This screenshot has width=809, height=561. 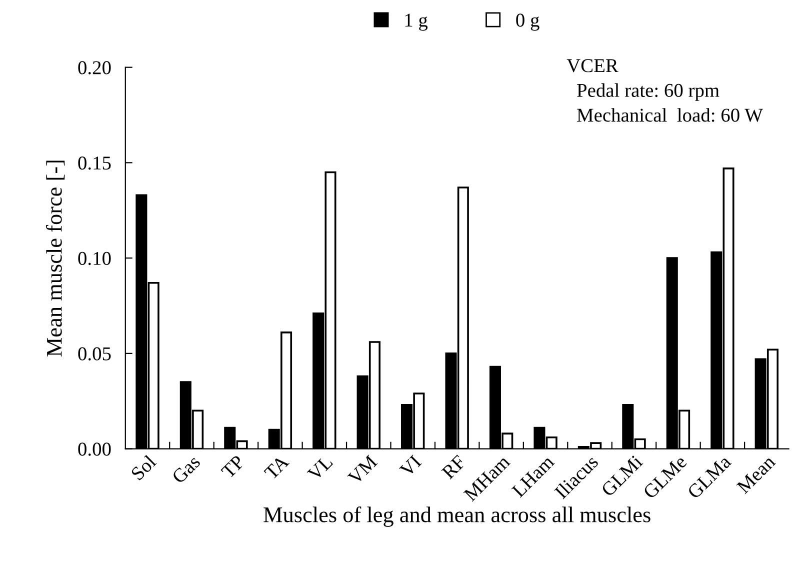 What do you see at coordinates (410, 466) in the screenshot?
I see `x-tick-label: VI` at bounding box center [410, 466].